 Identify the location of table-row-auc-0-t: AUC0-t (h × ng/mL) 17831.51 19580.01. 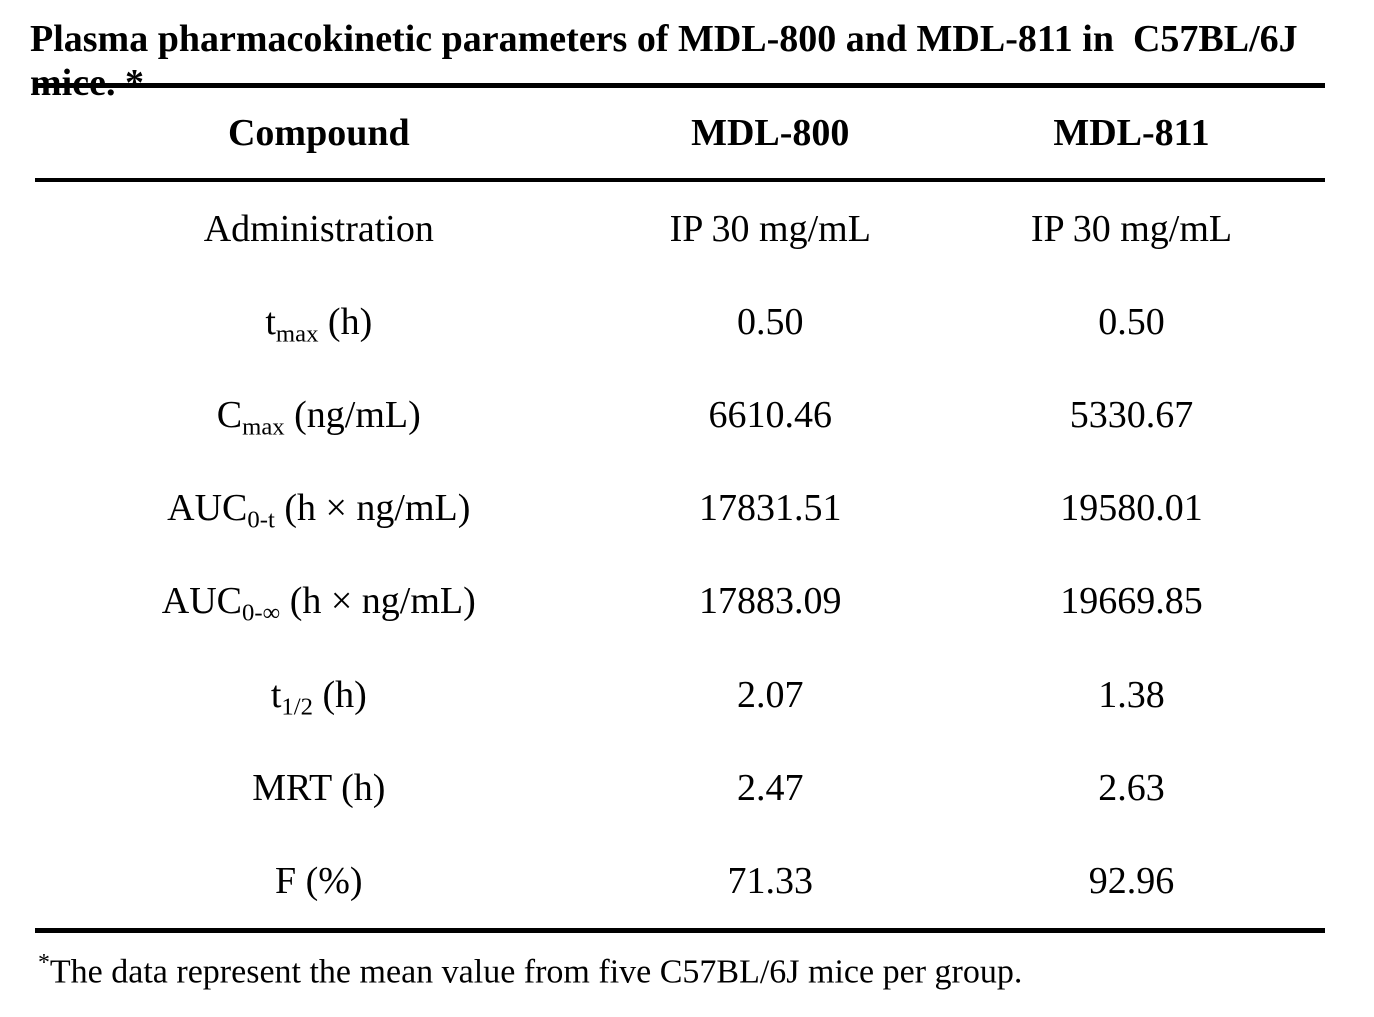
(680, 508).